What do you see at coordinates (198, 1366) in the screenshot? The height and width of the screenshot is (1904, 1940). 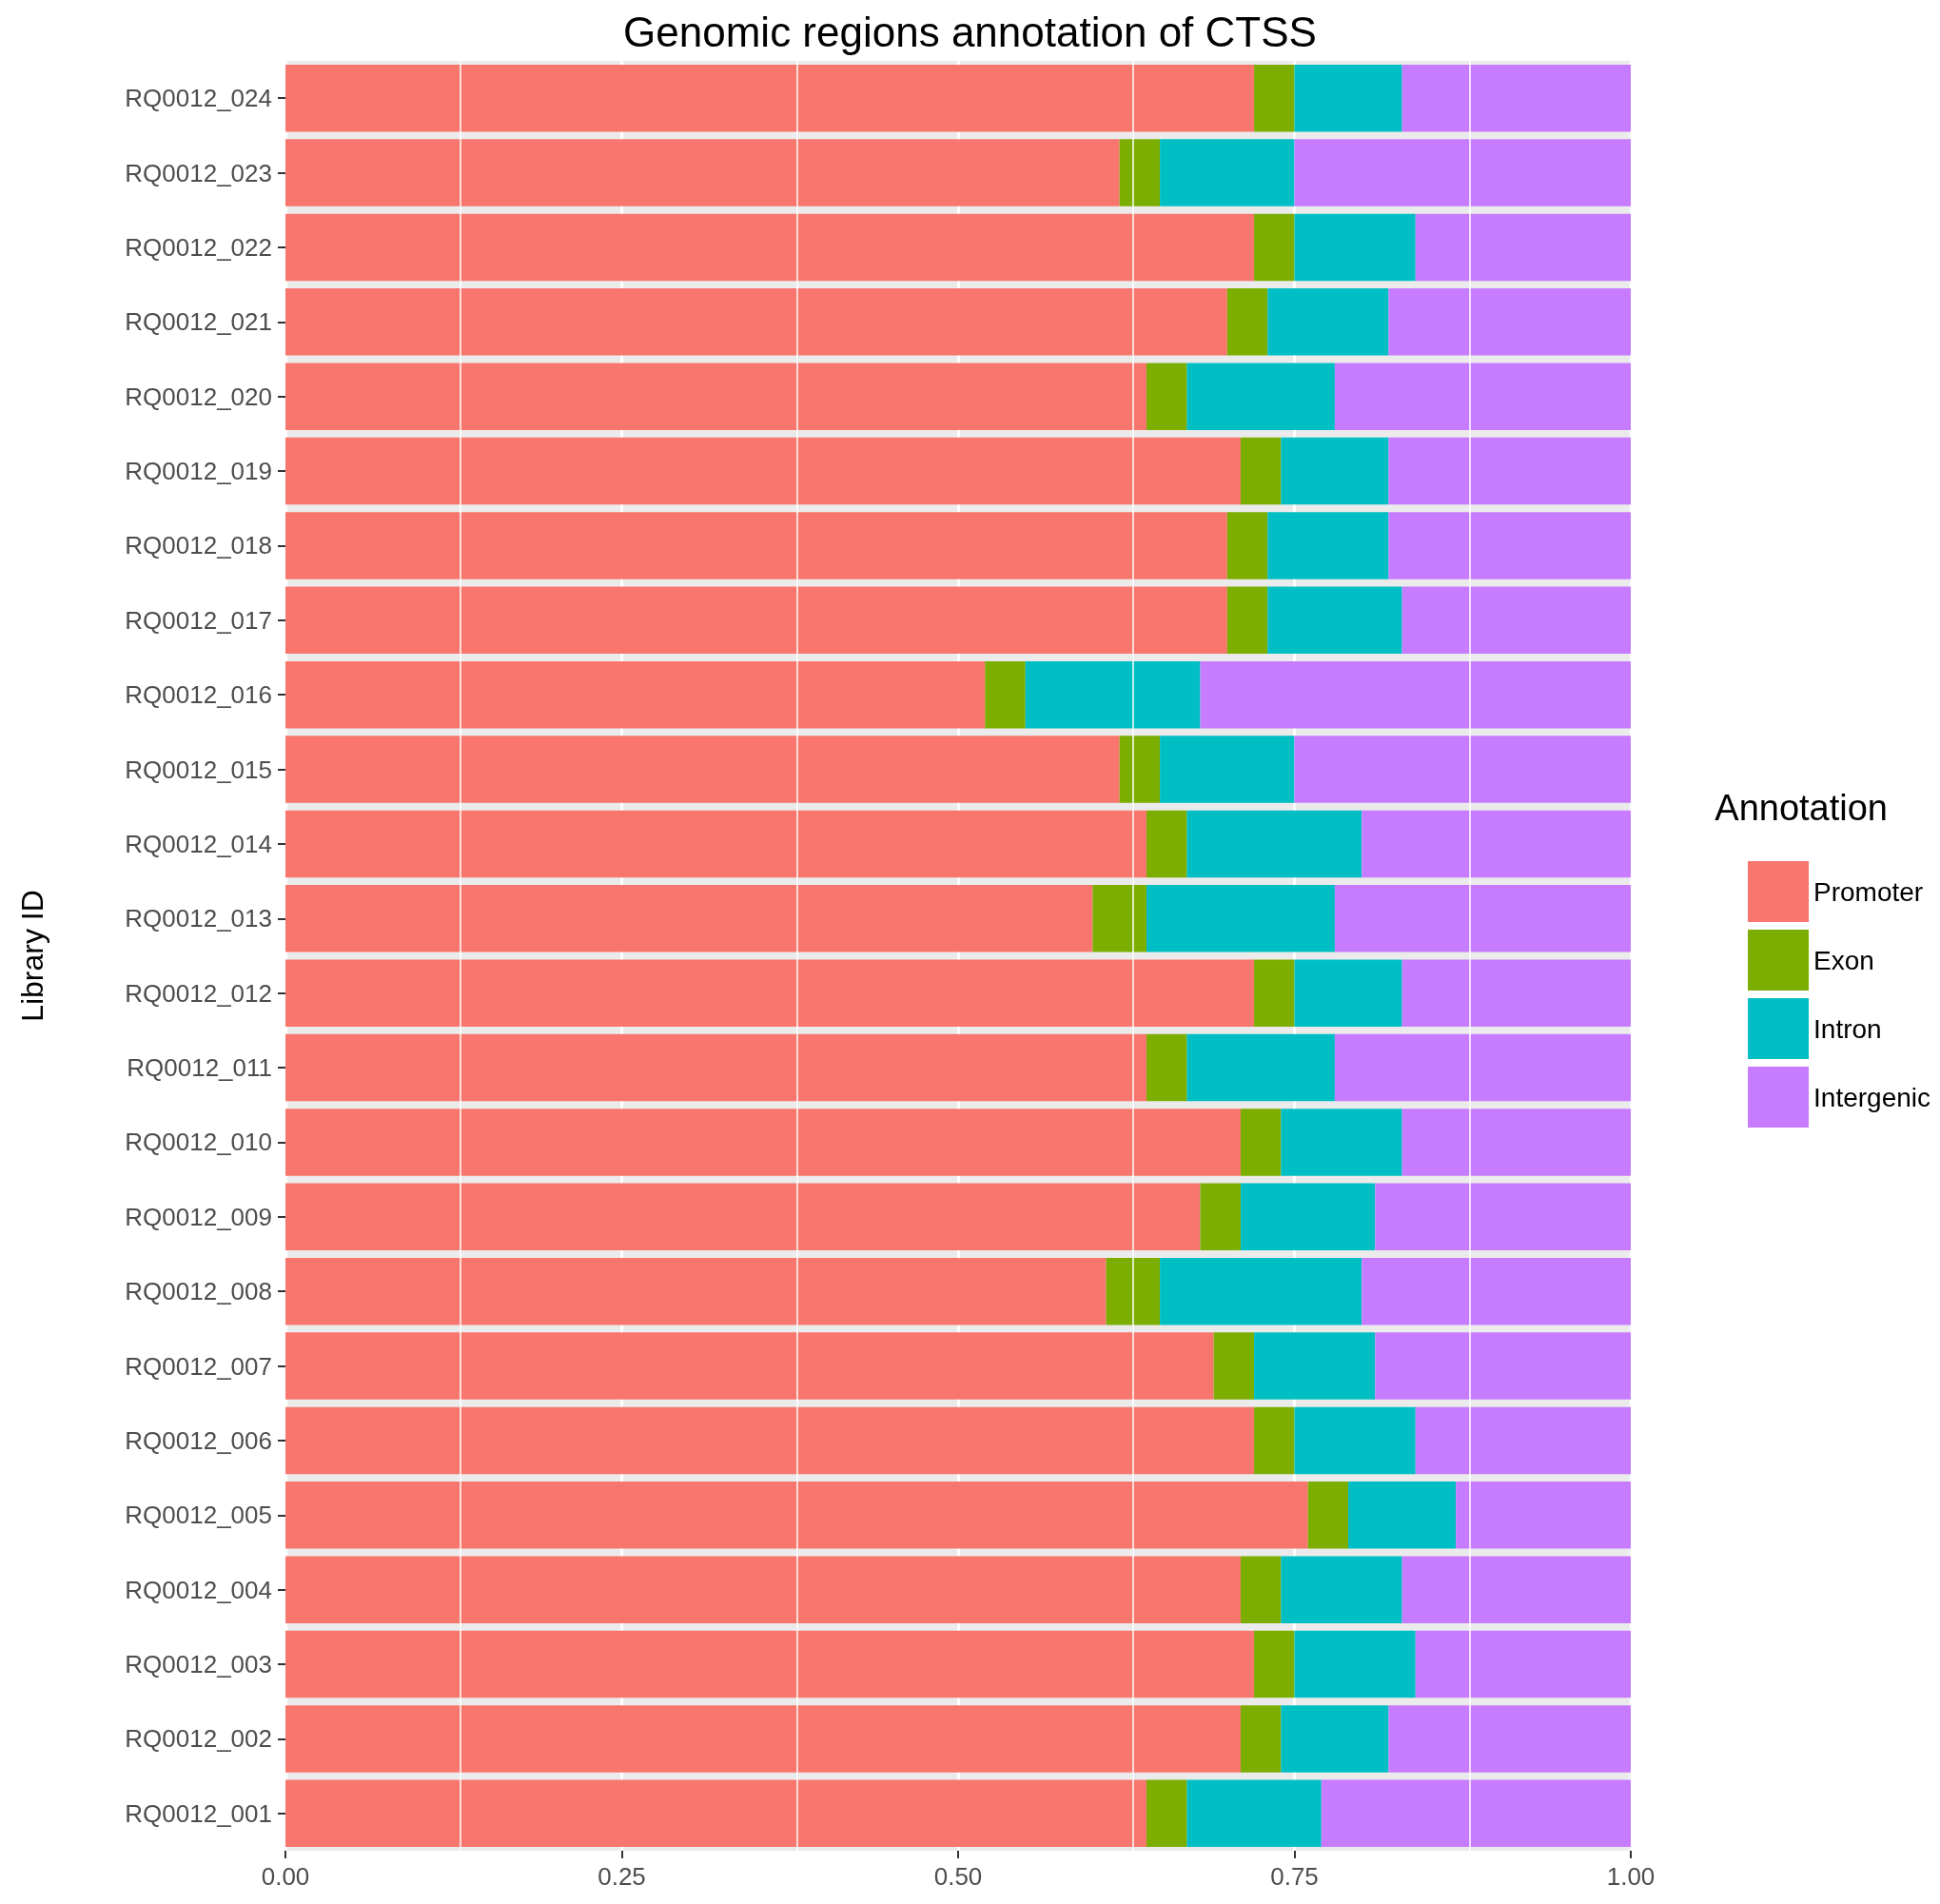 I see `y-tick-label: RQ0012_007` at bounding box center [198, 1366].